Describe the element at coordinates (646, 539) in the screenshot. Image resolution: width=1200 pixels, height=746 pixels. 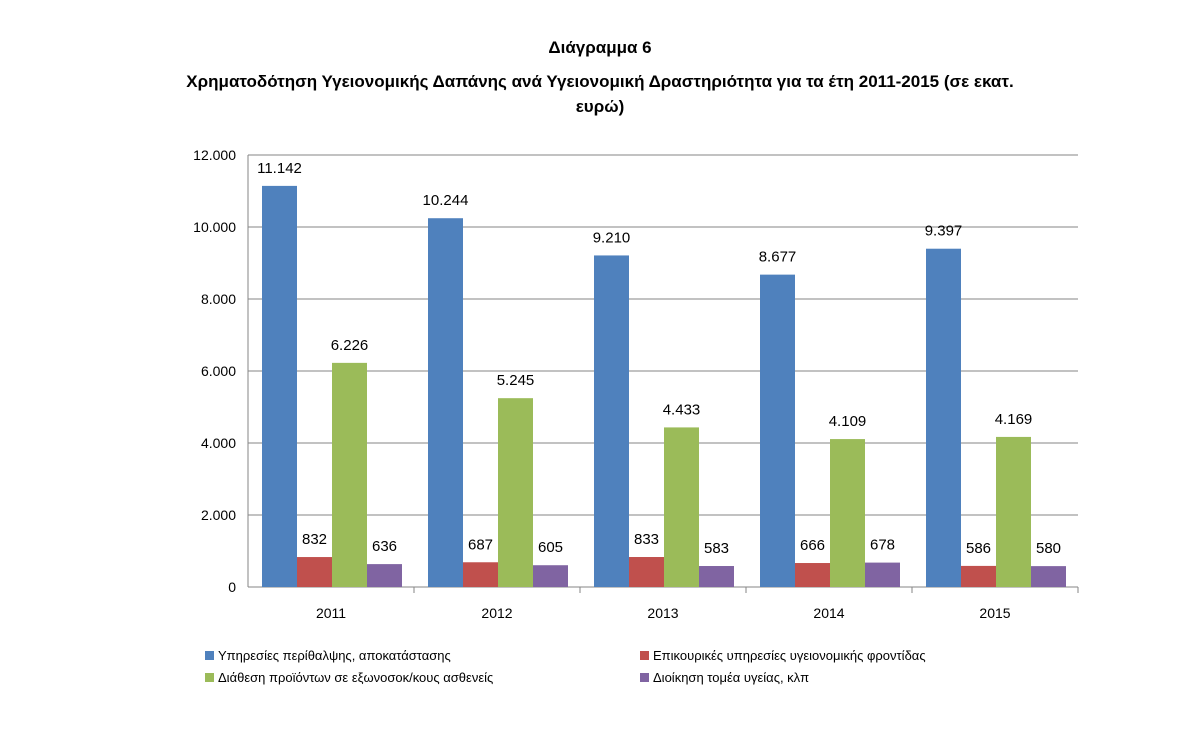
I see `data-label: 833` at that location.